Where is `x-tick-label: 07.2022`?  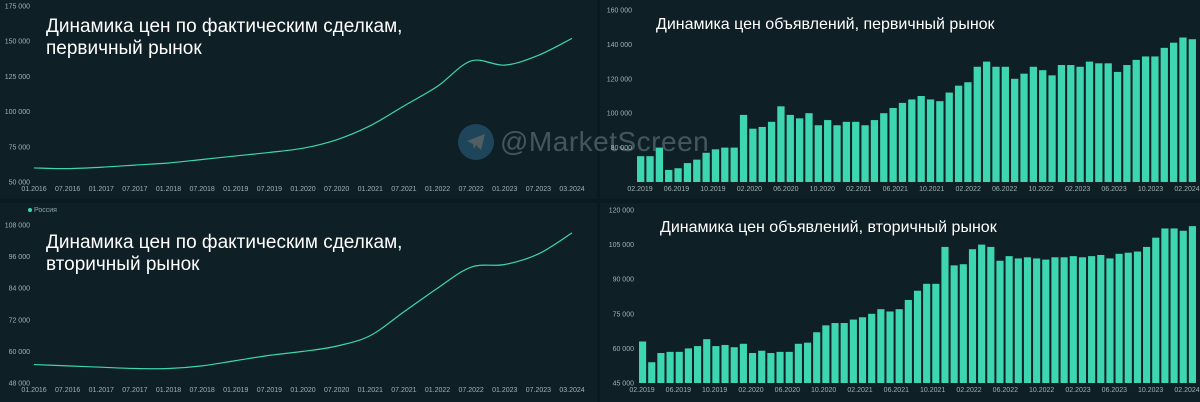
x-tick-label: 07.2022 is located at coordinates (470, 189).